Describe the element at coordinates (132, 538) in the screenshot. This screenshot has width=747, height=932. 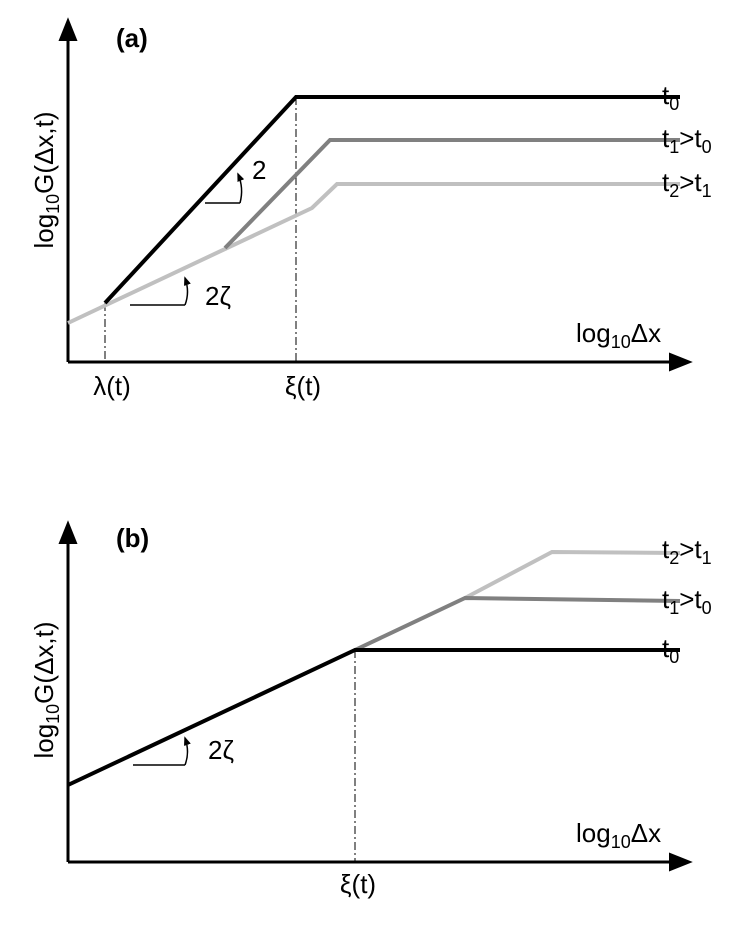
I see `panel-label: (b)` at that location.